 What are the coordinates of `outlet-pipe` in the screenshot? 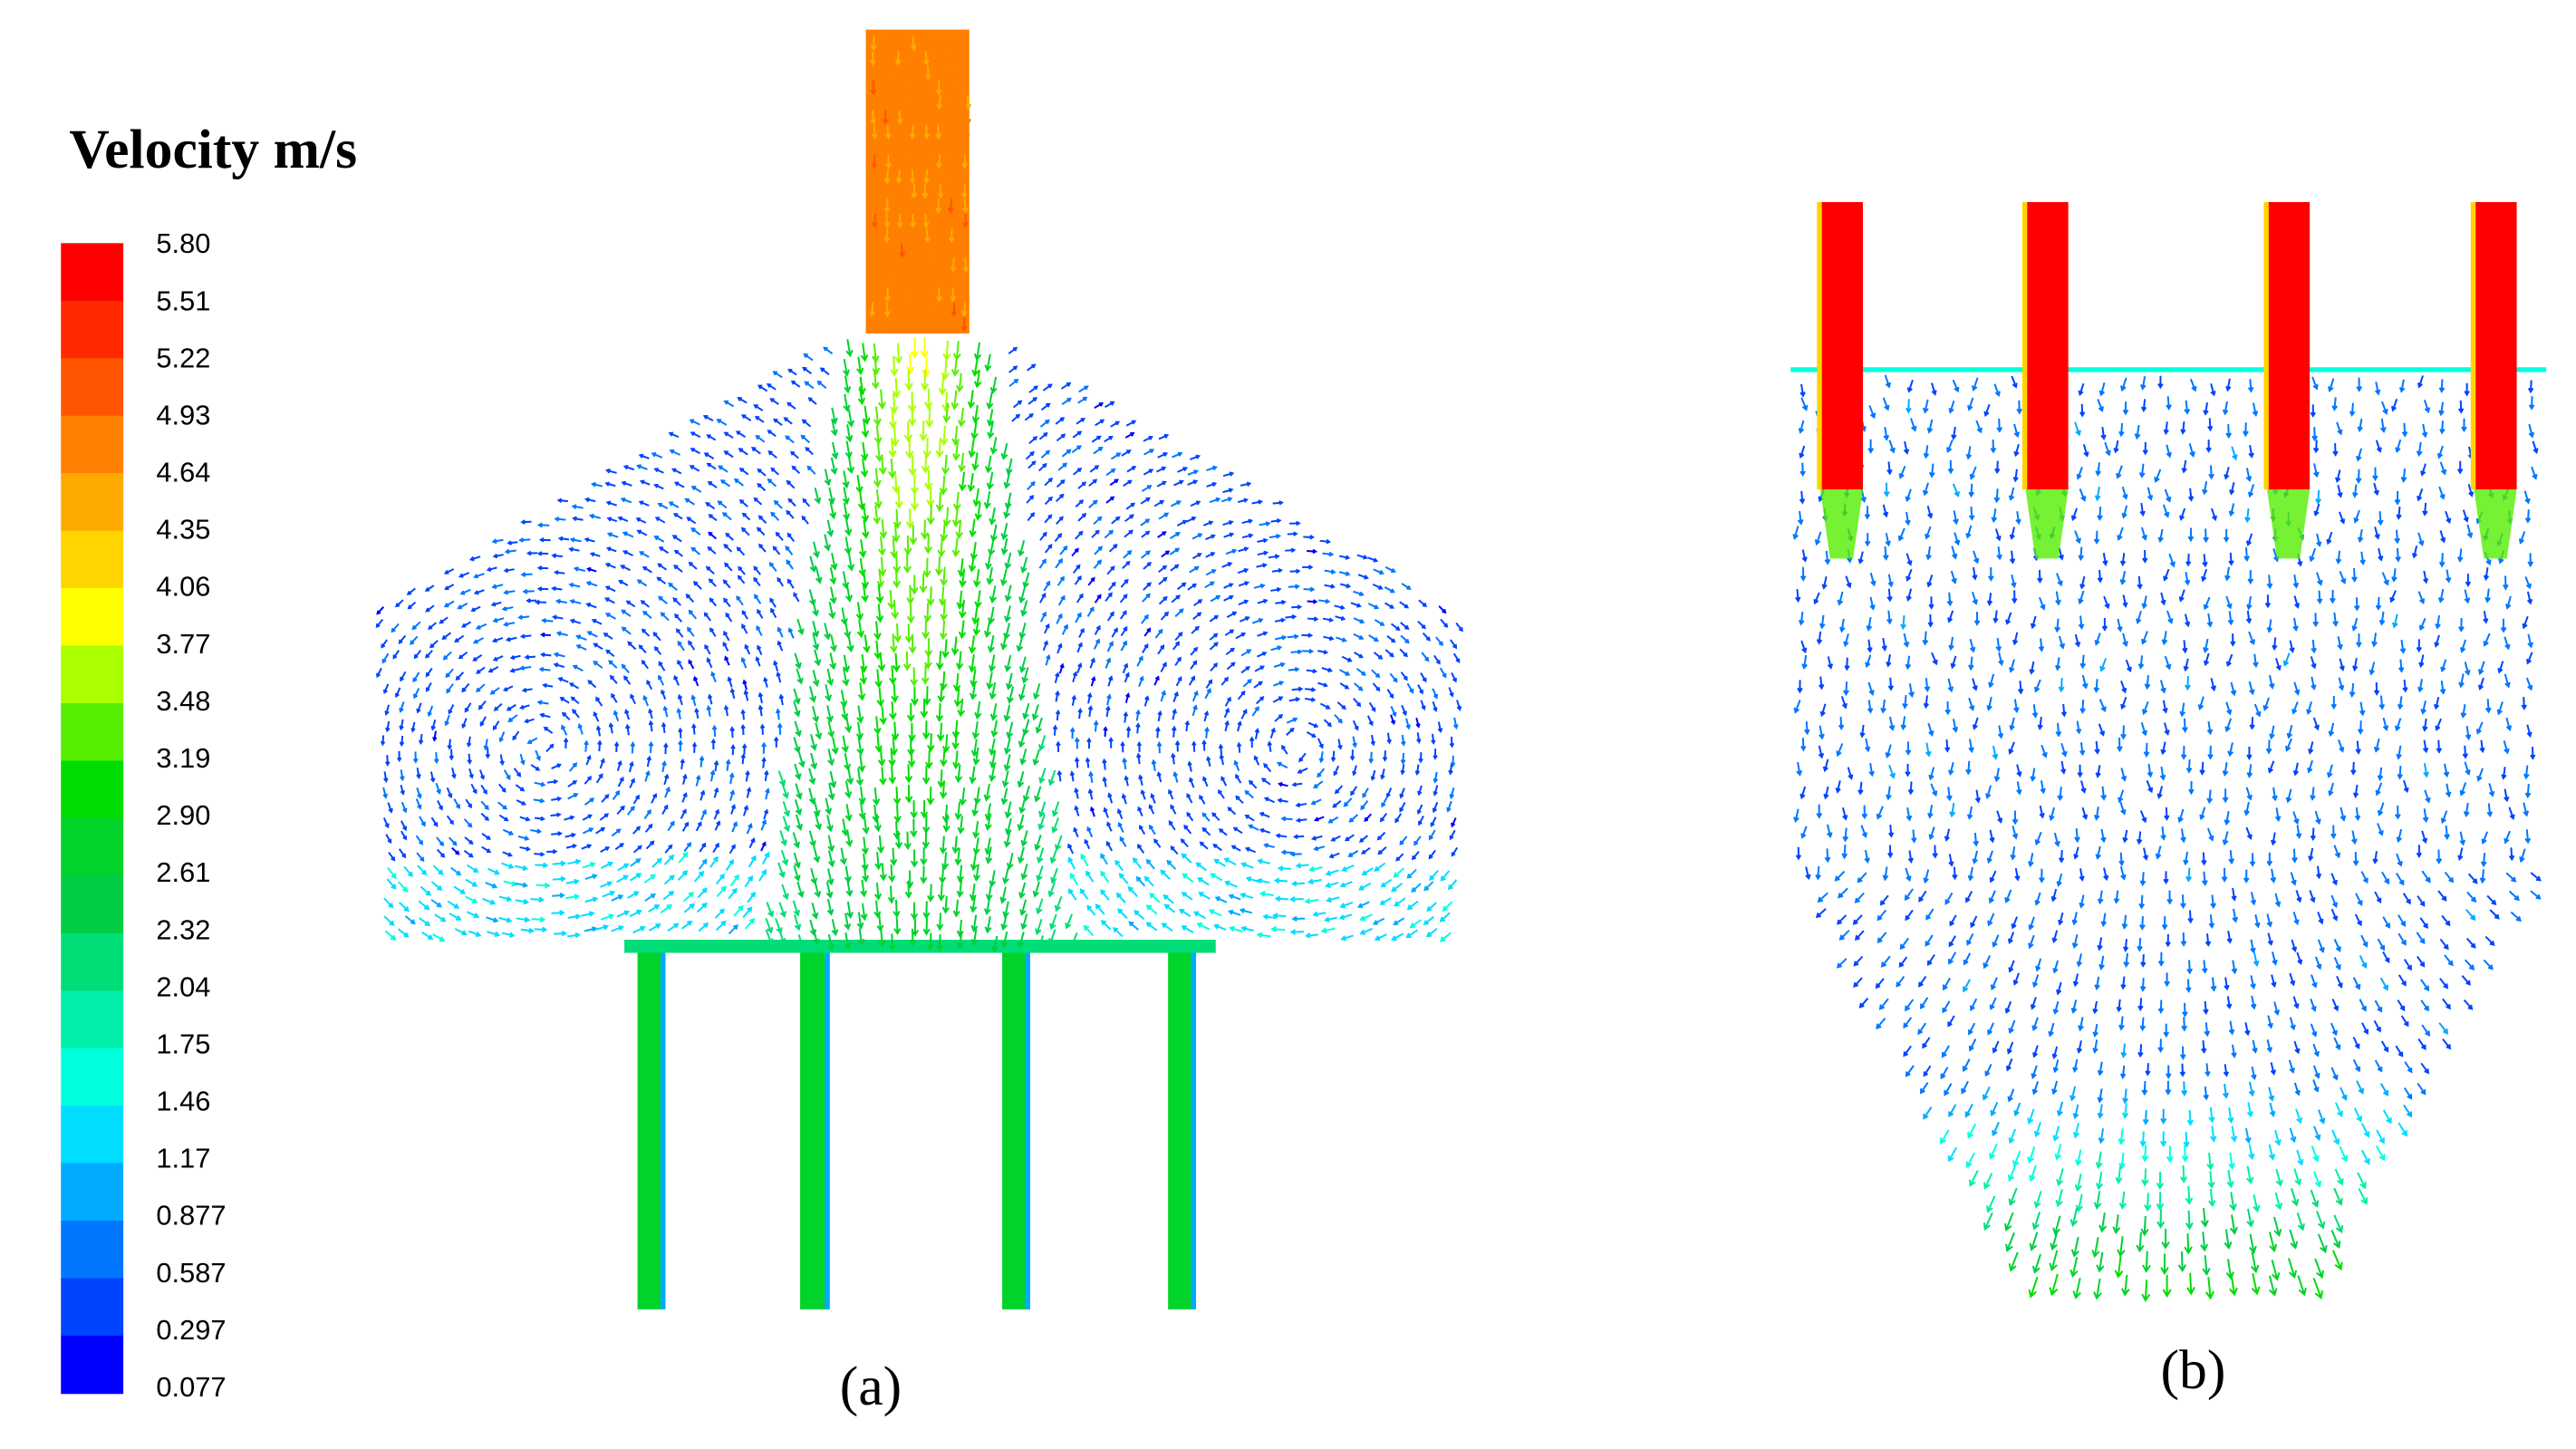 It's located at (815, 1126).